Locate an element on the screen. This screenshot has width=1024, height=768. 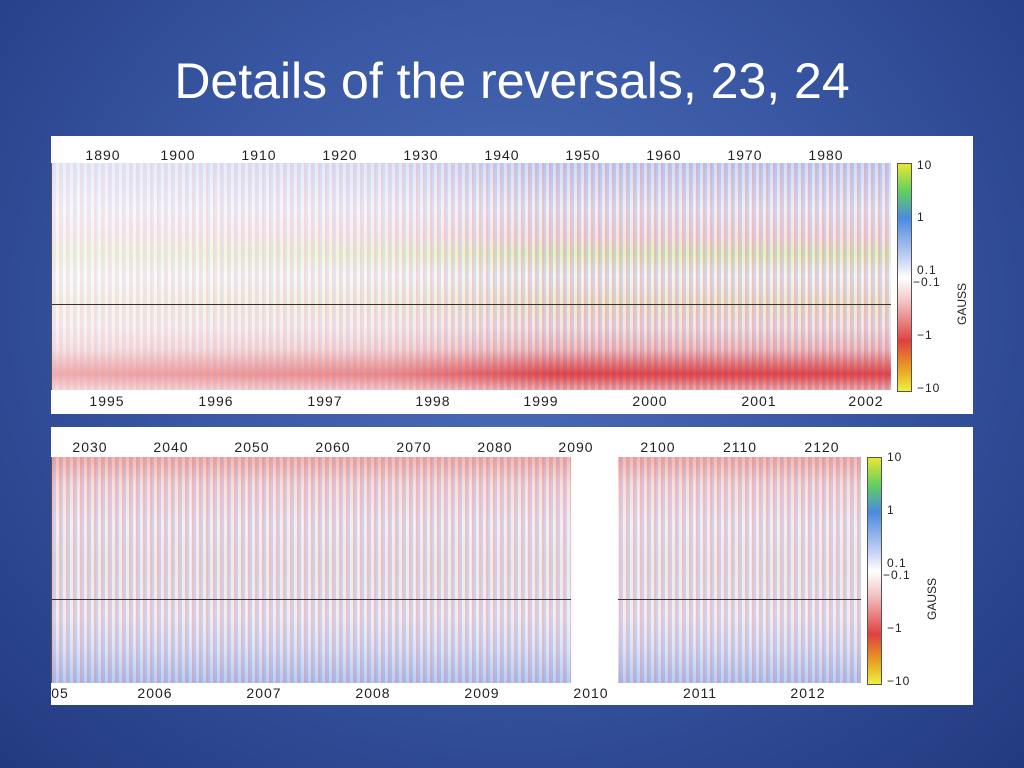
rotation-label: 1980 is located at coordinates (826, 155).